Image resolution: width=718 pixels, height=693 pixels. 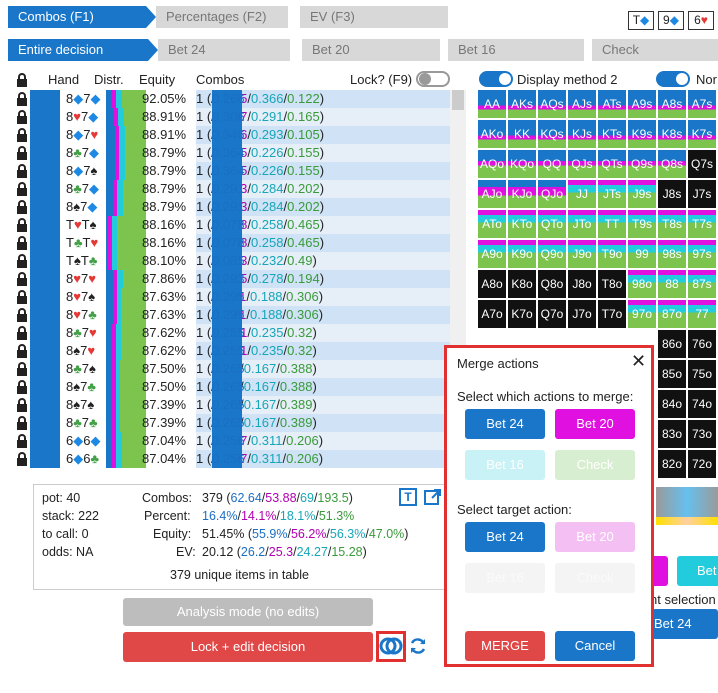 I want to click on grid-cell: K8s, so click(x=672, y=134).